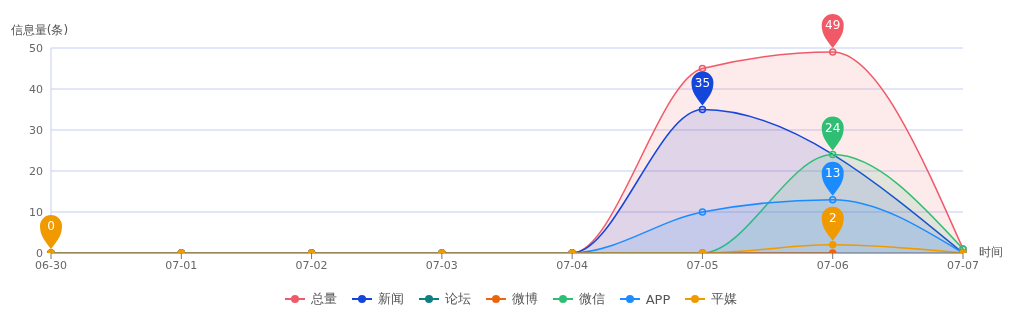  What do you see at coordinates (36, 89) in the screenshot?
I see `y-tick-label: 40` at bounding box center [36, 89].